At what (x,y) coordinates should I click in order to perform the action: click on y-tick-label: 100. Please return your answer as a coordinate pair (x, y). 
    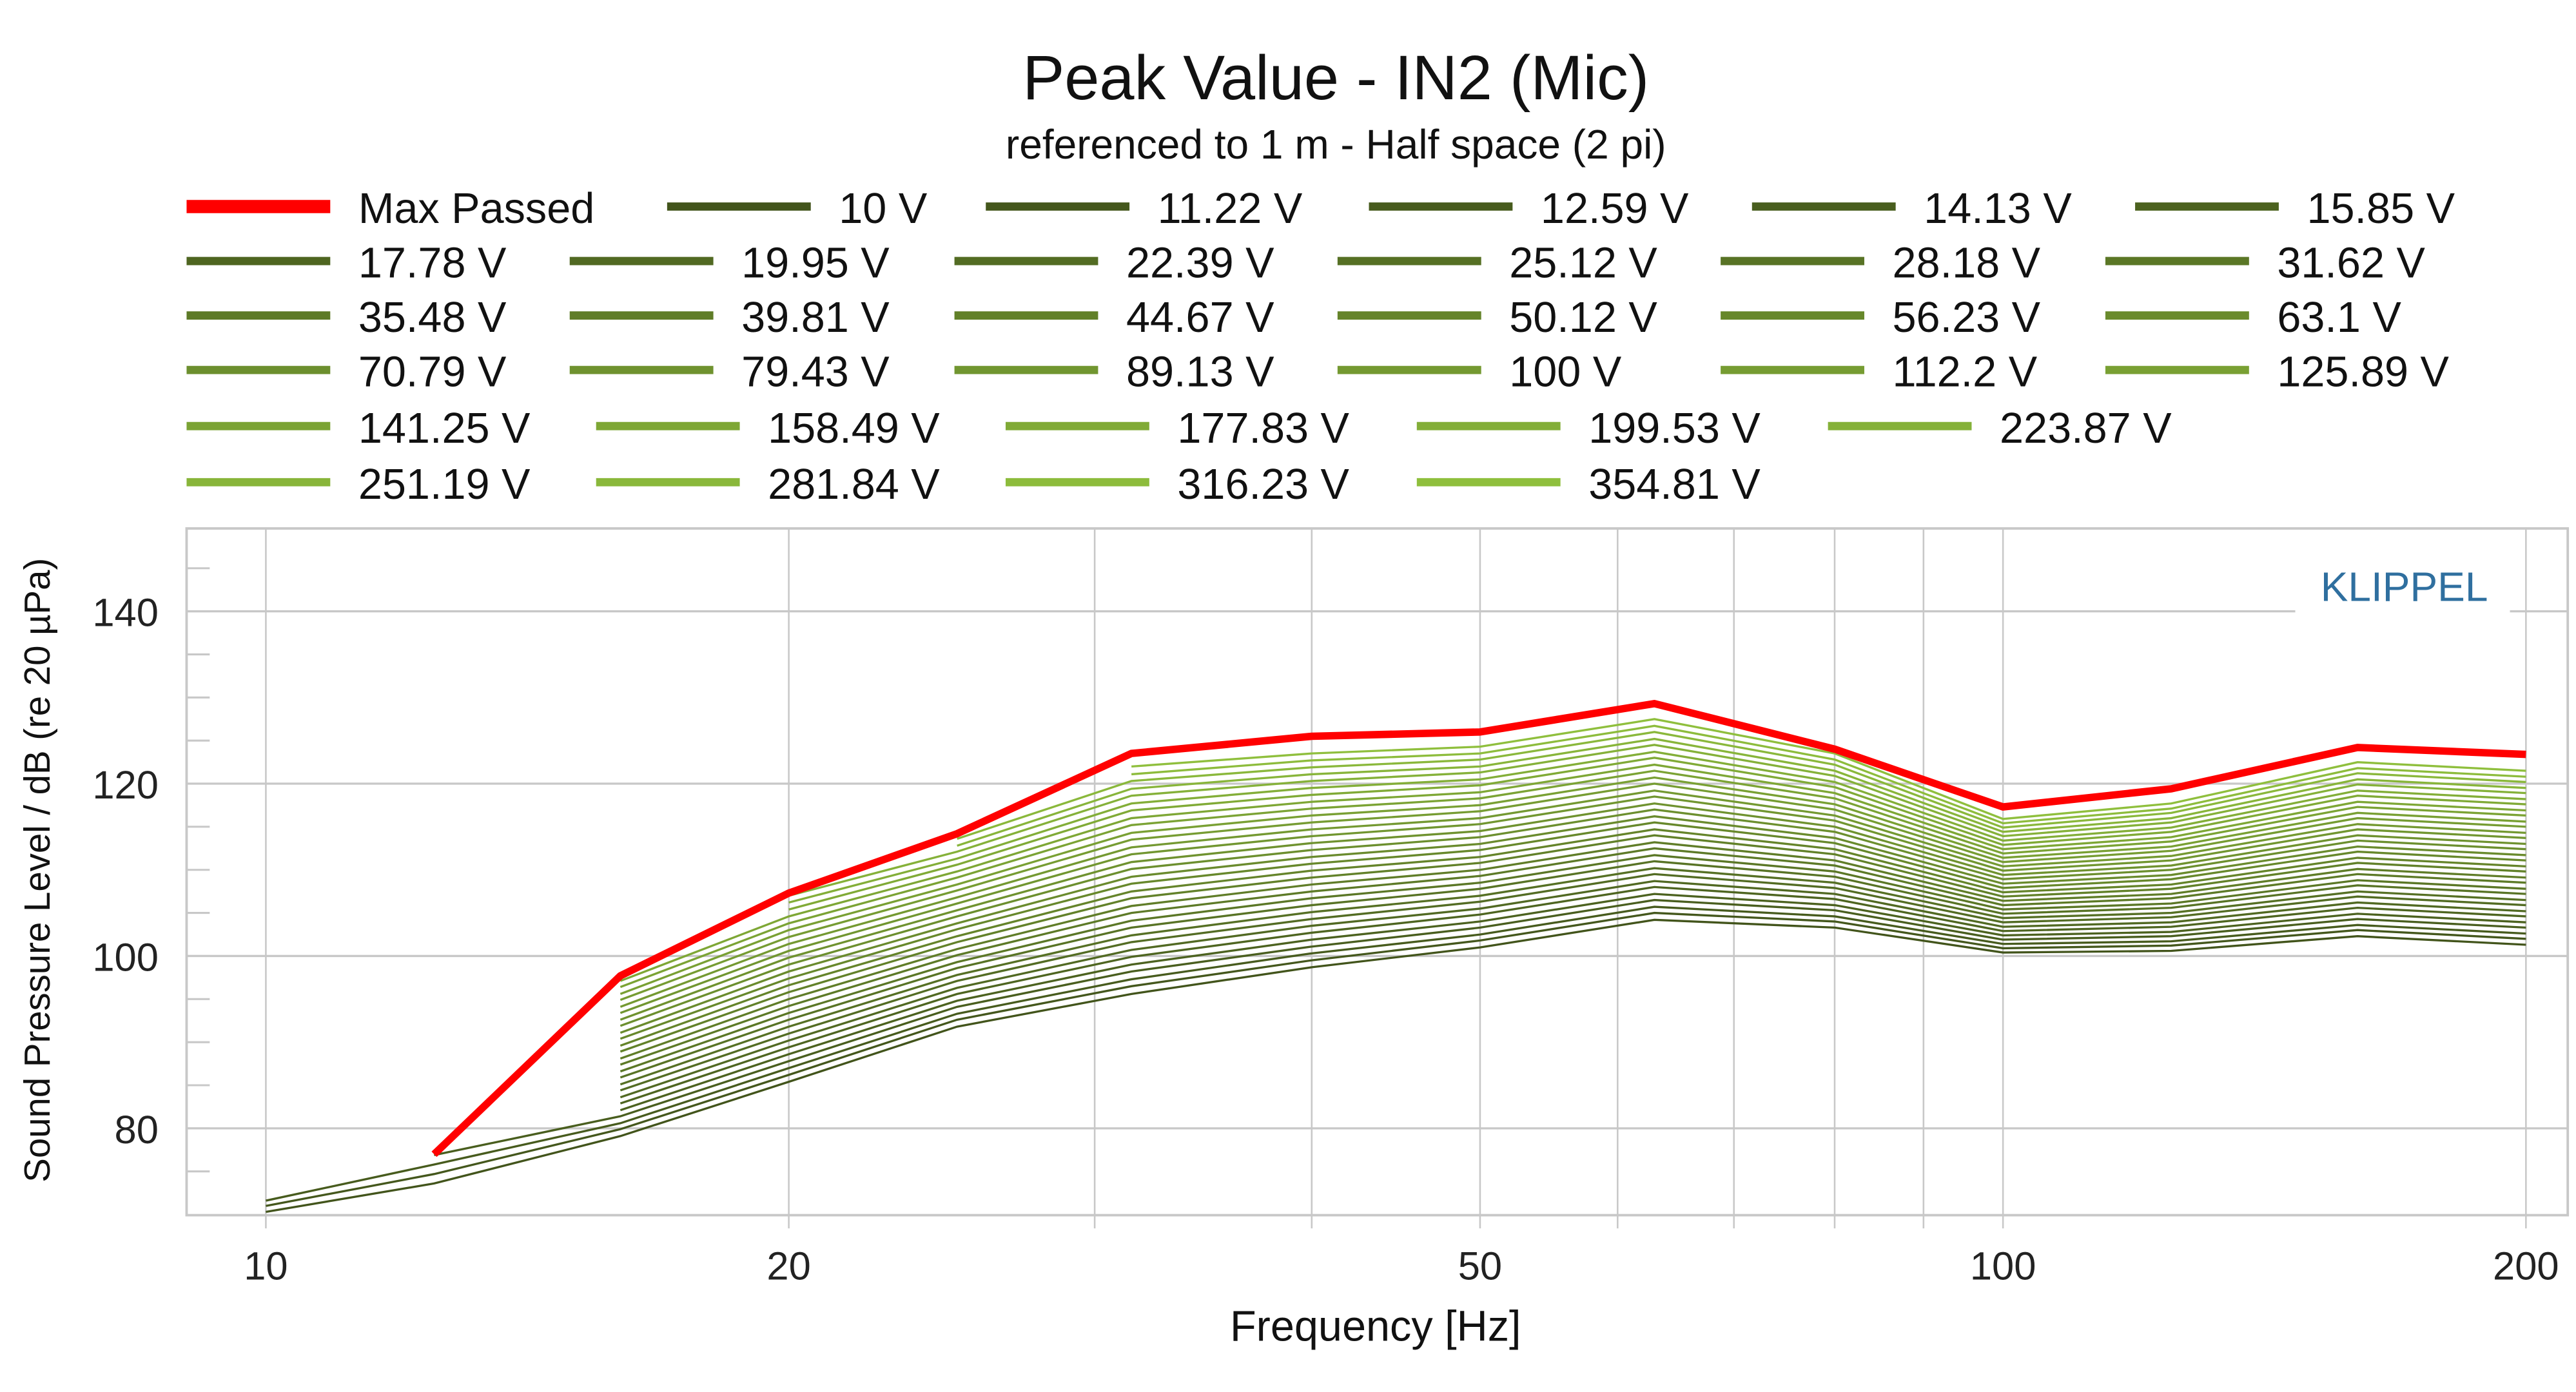
    Looking at the image, I should click on (125, 958).